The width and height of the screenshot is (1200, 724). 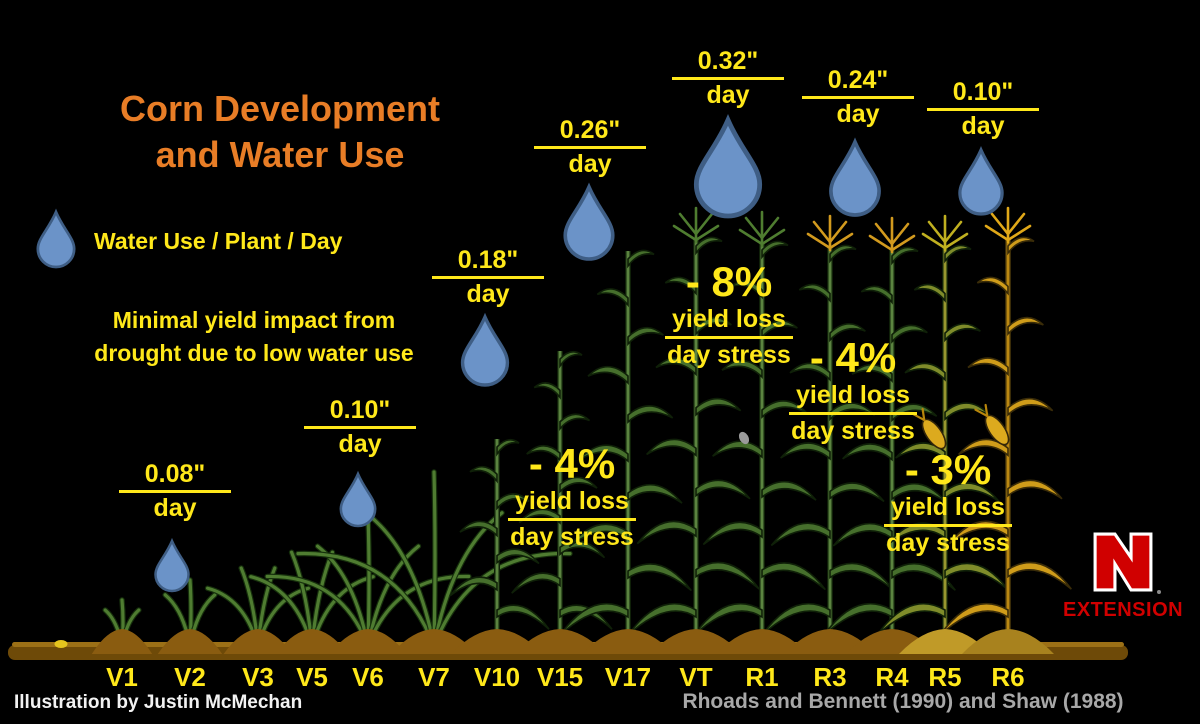 What do you see at coordinates (280, 154) in the screenshot?
I see `title-line-2: and Water Use` at bounding box center [280, 154].